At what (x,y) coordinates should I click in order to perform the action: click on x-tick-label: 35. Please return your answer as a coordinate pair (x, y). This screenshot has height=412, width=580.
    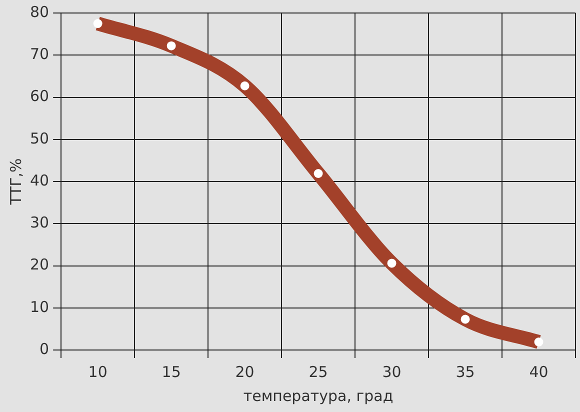
    Looking at the image, I should click on (465, 371).